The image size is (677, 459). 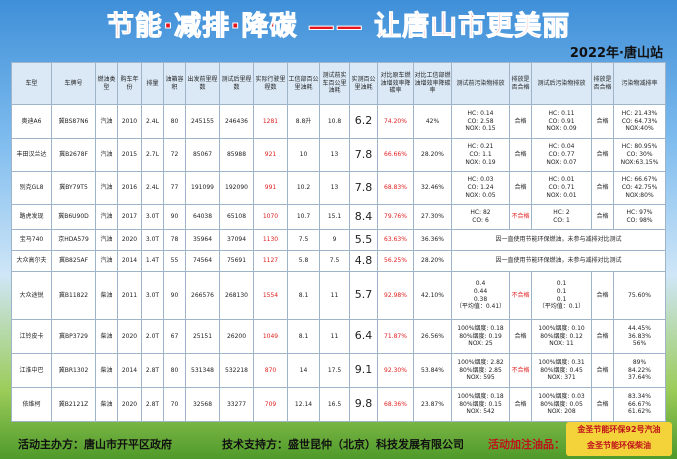 I want to click on cell: 11, so click(x=334, y=336).